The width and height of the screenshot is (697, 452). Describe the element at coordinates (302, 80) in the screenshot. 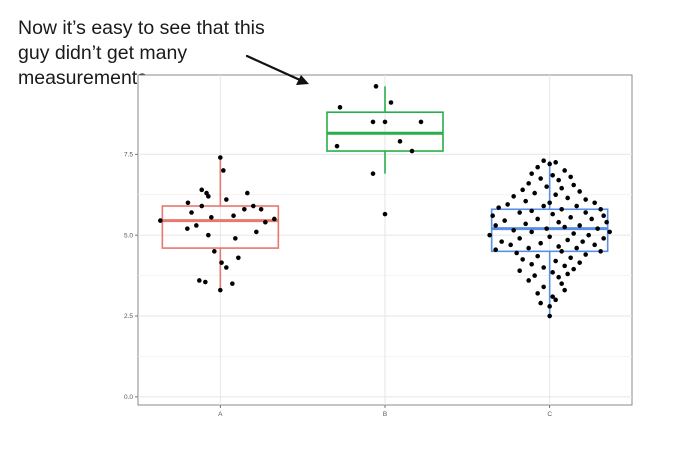

I see `arrow-head` at that location.